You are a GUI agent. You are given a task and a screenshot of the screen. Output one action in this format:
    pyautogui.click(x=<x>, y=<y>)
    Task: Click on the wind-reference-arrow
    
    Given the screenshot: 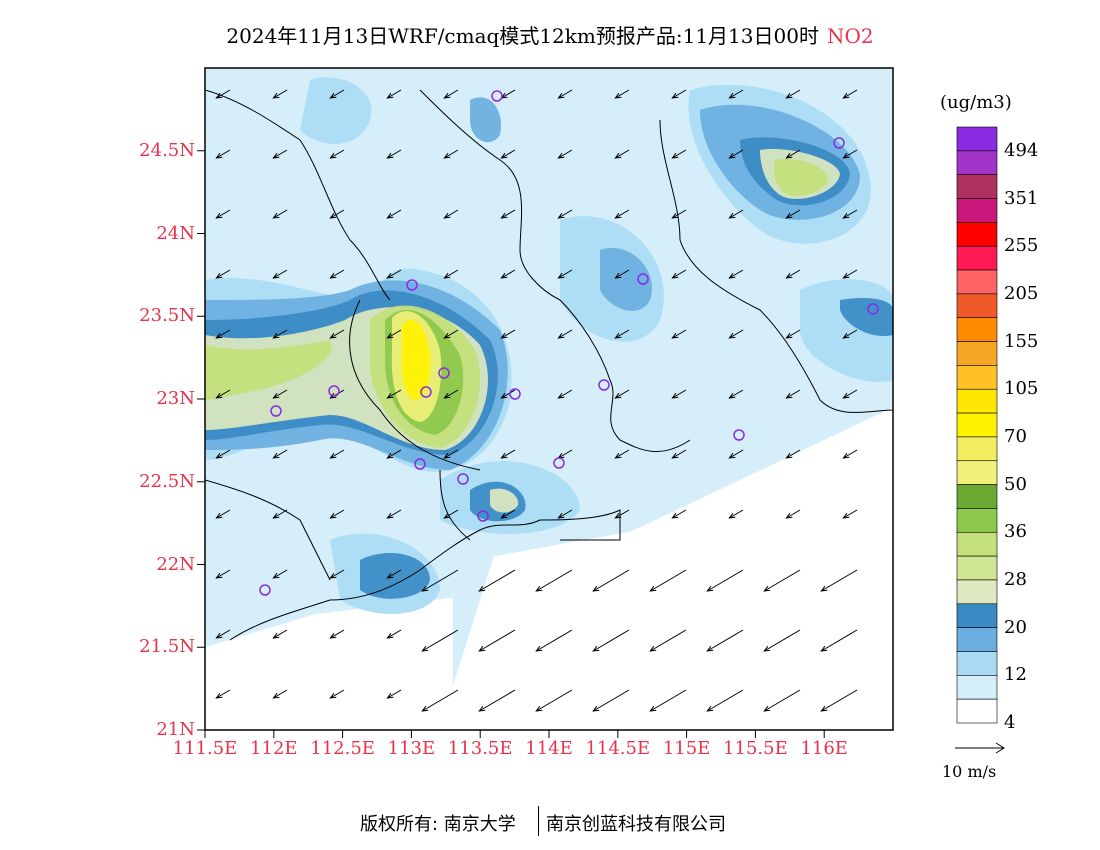 What is the action you would take?
    pyautogui.click(x=980, y=748)
    